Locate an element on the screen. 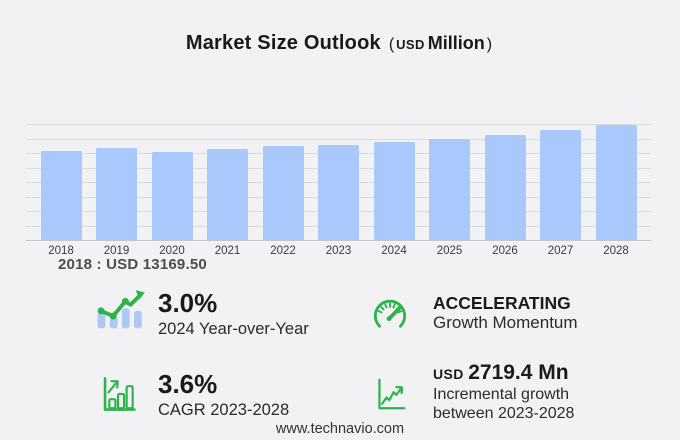 The image size is (680, 440). website-link: www.technavio.com is located at coordinates (340, 429).